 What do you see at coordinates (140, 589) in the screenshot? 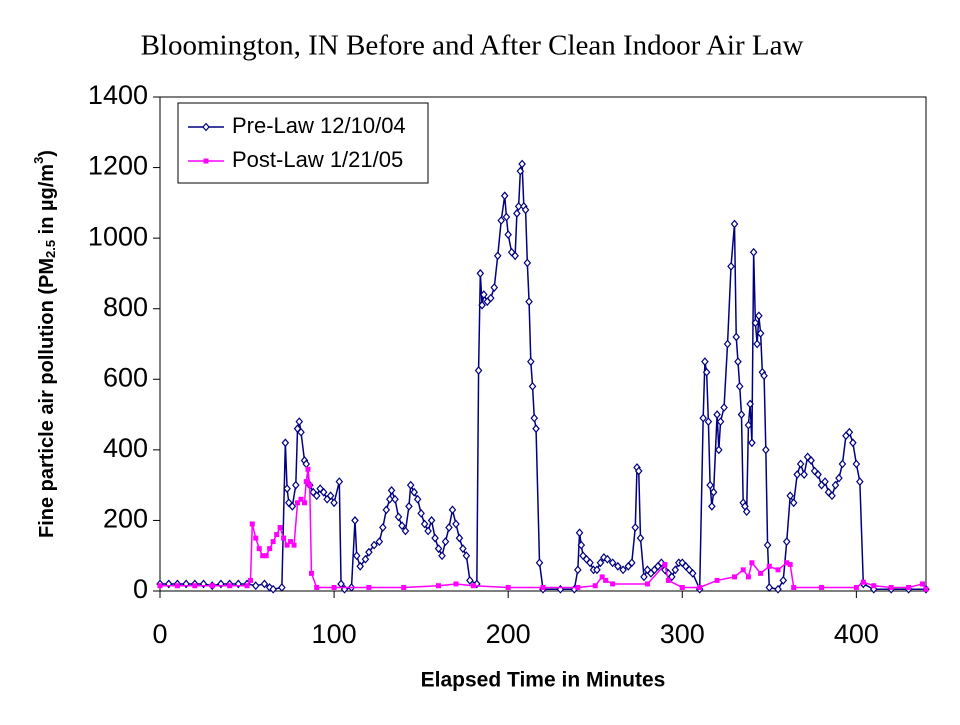
I see `y-tick-label: 0` at bounding box center [140, 589].